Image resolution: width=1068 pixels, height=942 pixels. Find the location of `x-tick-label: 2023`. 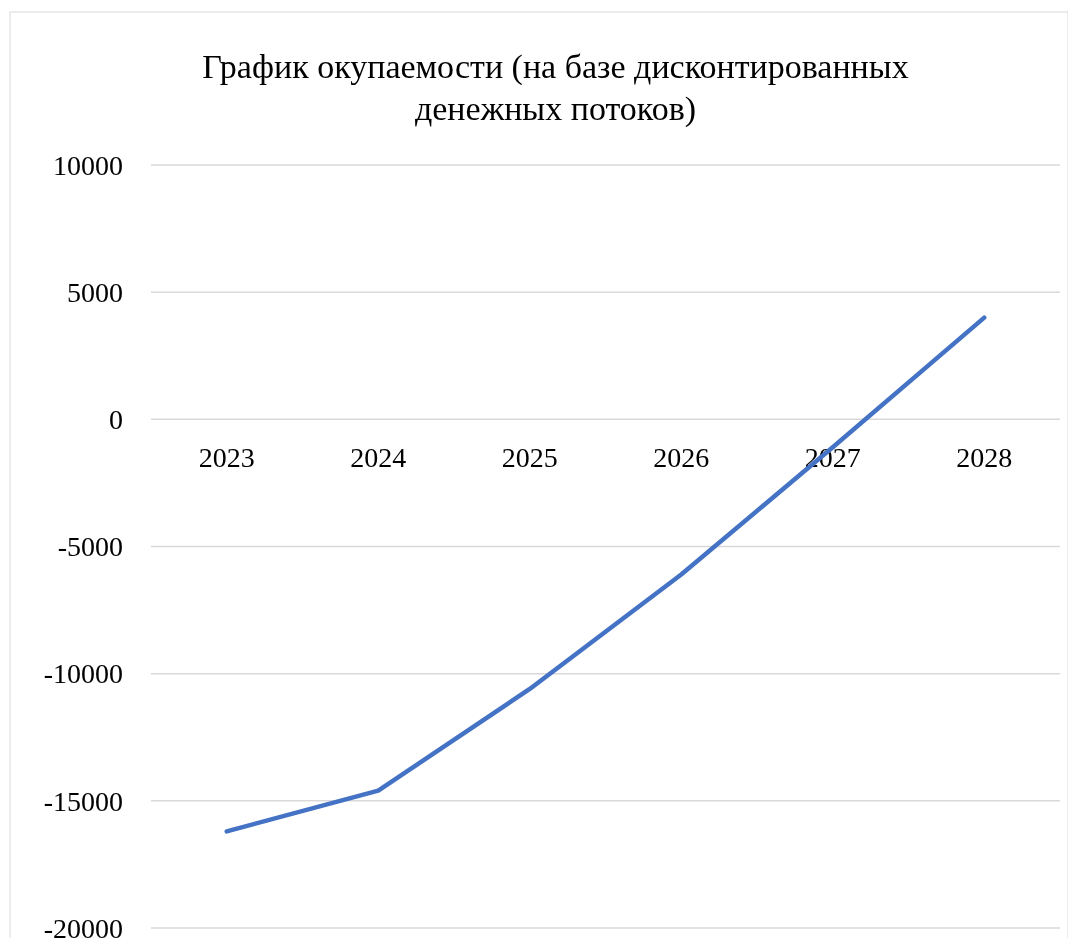

x-tick-label: 2023 is located at coordinates (226, 458).